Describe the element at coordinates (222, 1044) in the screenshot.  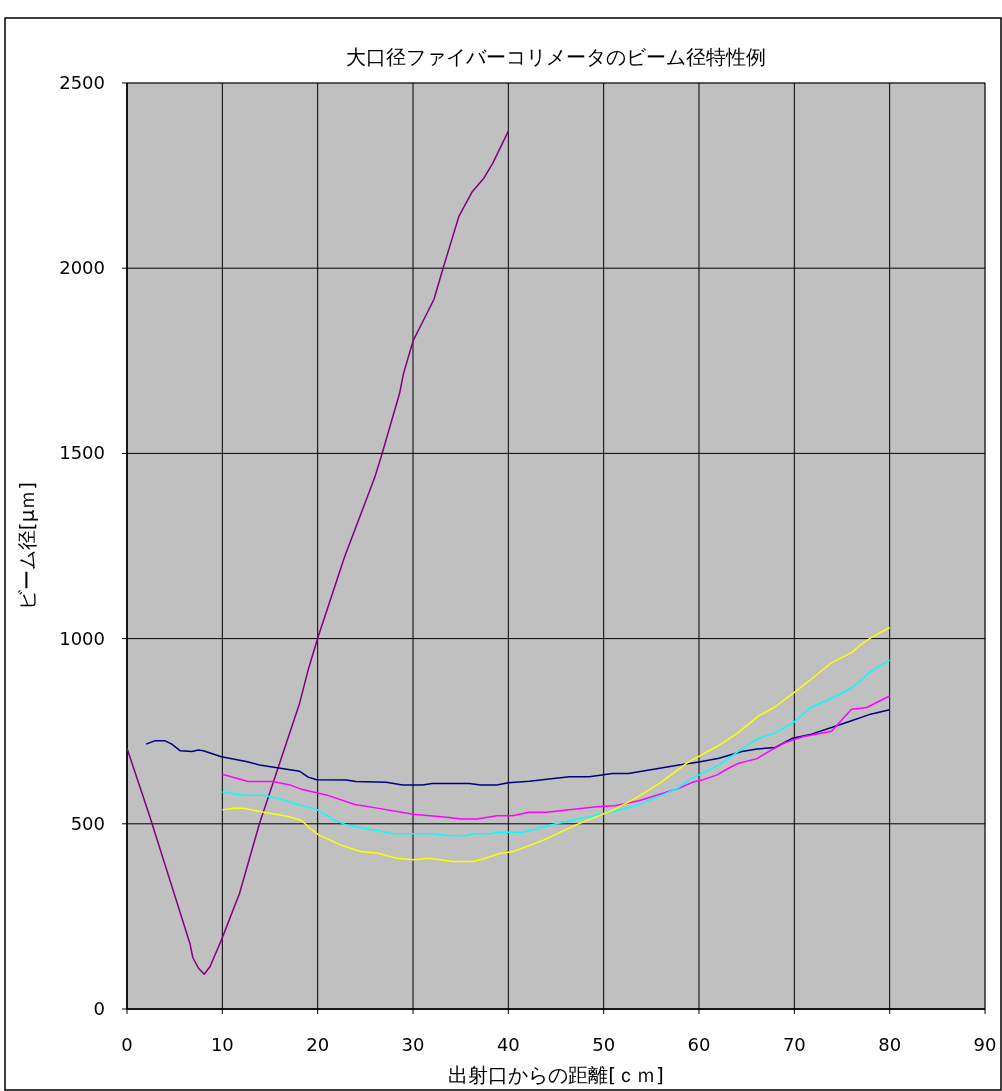
I see `x-tick-label: 10` at that location.